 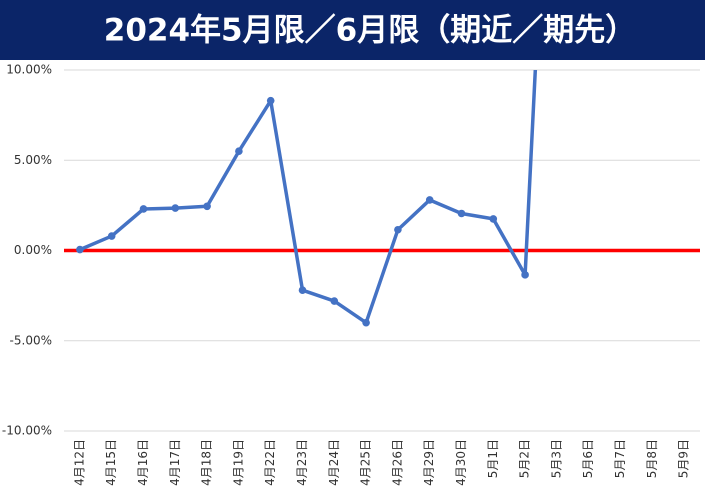 I want to click on y-tick-label: -10.00%, so click(x=27, y=431).